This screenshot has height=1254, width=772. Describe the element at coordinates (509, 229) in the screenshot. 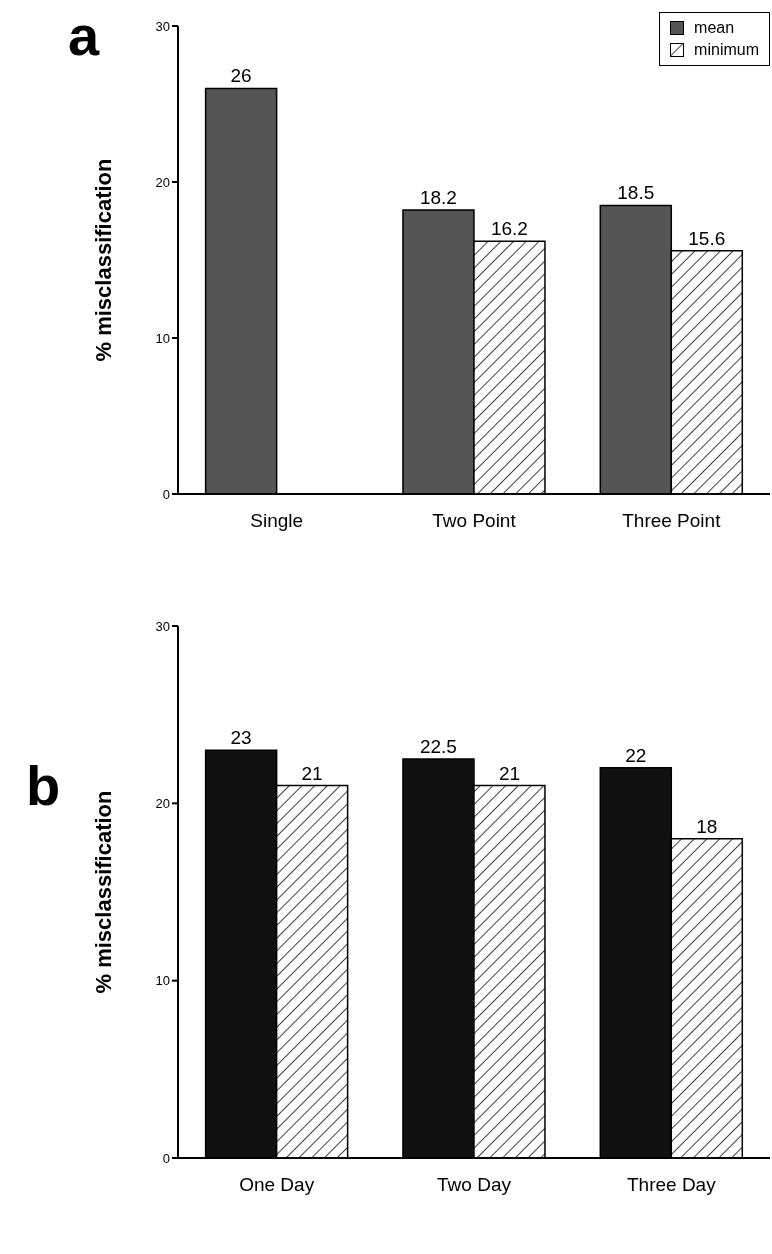

I see `data-label: 16.2` at that location.